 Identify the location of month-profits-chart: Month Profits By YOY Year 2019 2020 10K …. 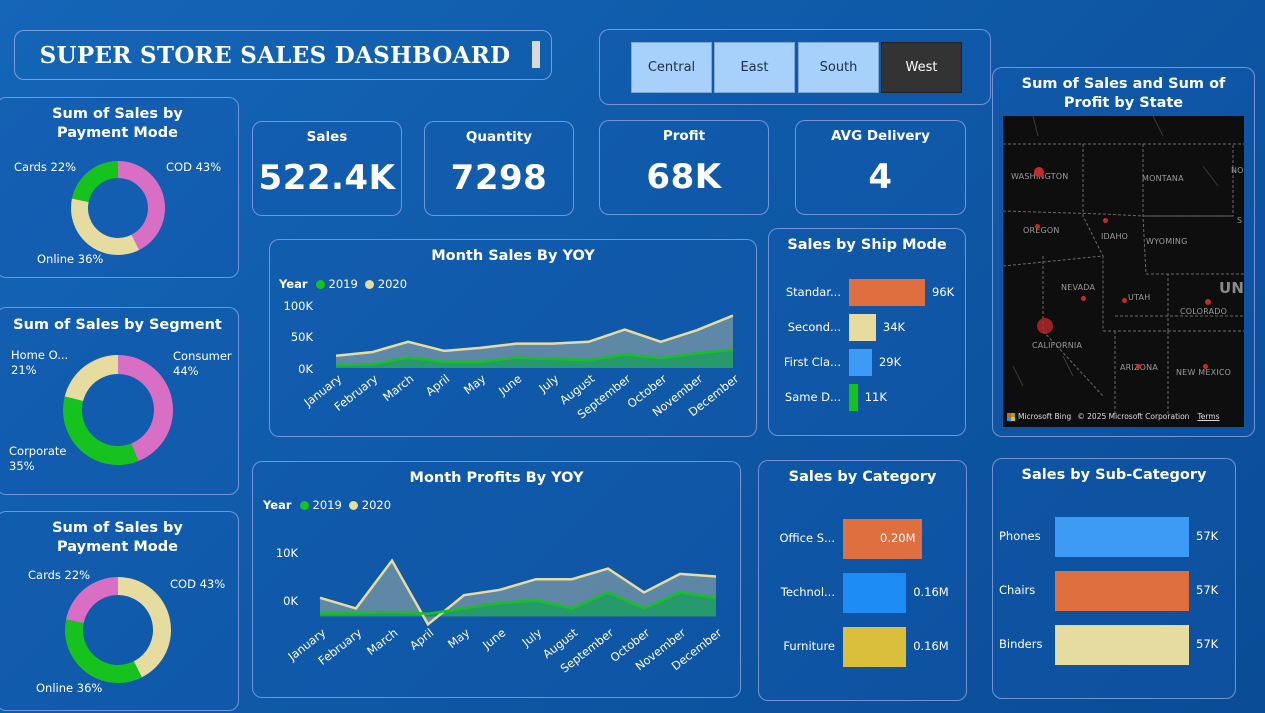
(496, 579).